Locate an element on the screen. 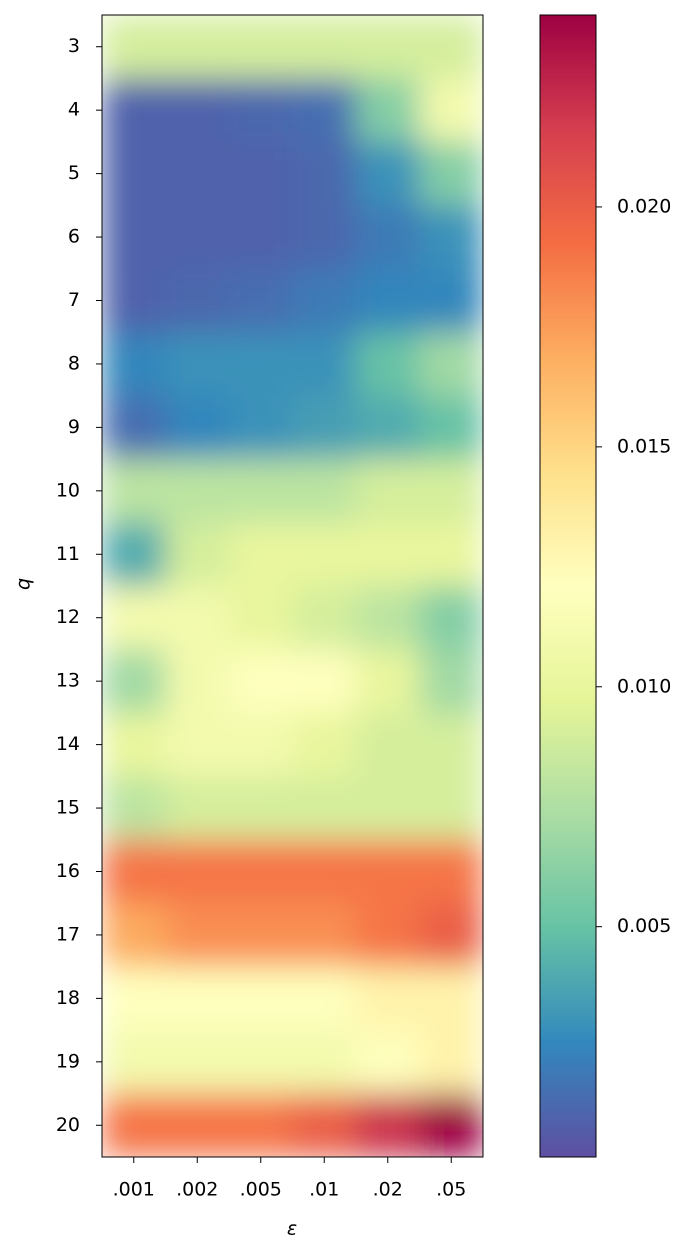 This screenshot has height=1253, width=696. colorbar-tick-label: 0.010 is located at coordinates (644, 686).